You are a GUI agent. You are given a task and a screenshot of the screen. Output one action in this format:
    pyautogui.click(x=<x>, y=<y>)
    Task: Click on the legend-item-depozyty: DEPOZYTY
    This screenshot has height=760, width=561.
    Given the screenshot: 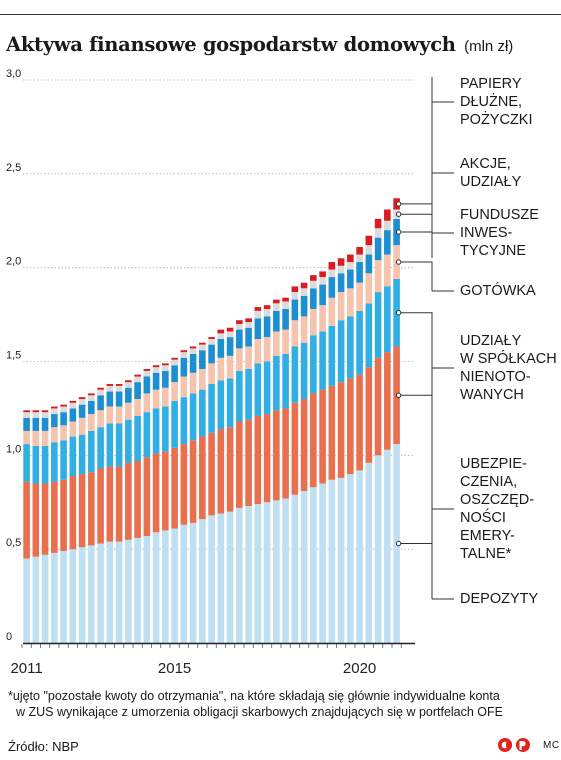 What is the action you would take?
    pyautogui.click(x=466, y=573)
    